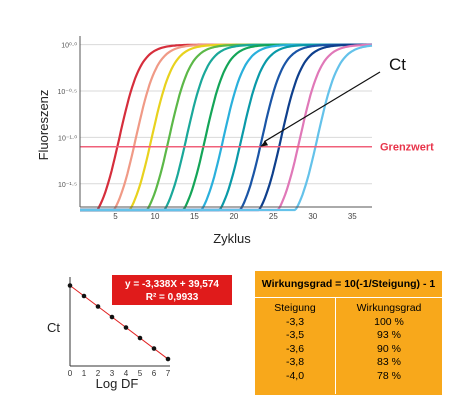 The image size is (474, 418). I want to click on slope-value: -3,5, so click(295, 335).